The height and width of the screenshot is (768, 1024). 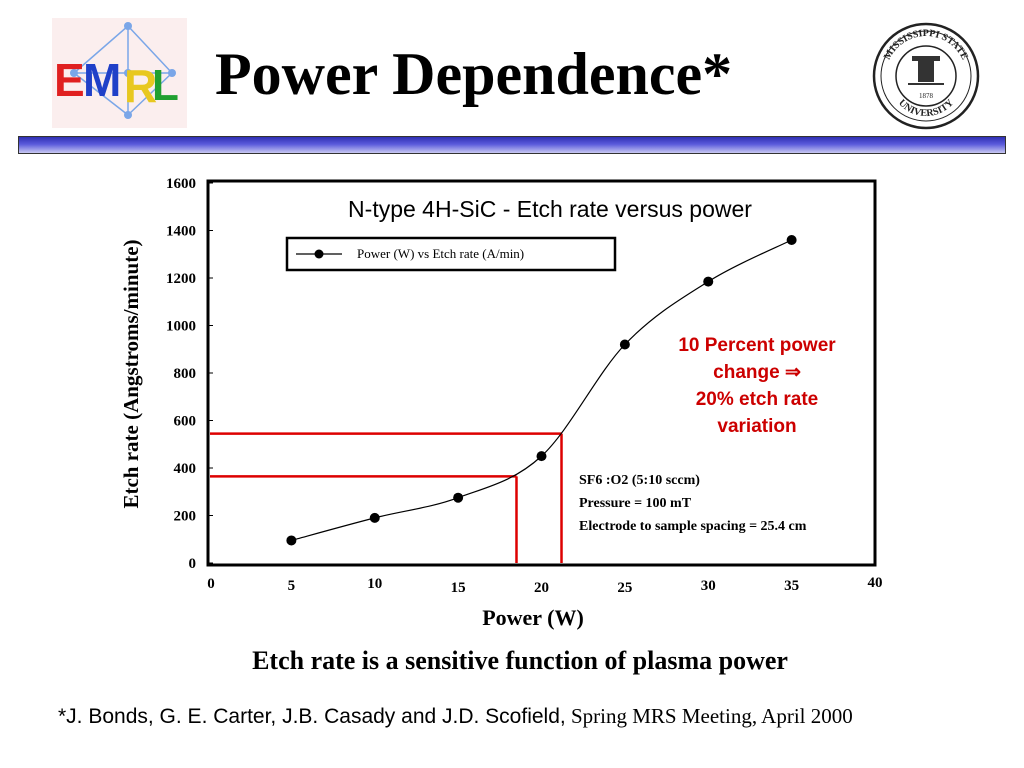 What do you see at coordinates (458, 588) in the screenshot?
I see `x-tick-label: 15` at bounding box center [458, 588].